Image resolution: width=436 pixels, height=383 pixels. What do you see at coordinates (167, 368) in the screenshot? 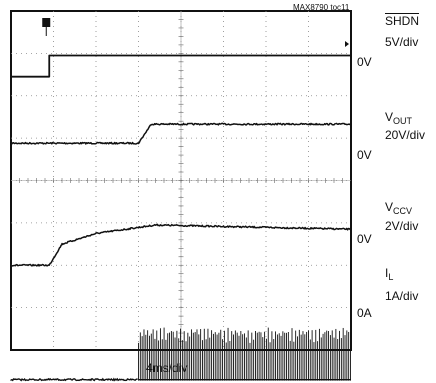
I see `x-axis-label: 4ms/div` at bounding box center [167, 368].